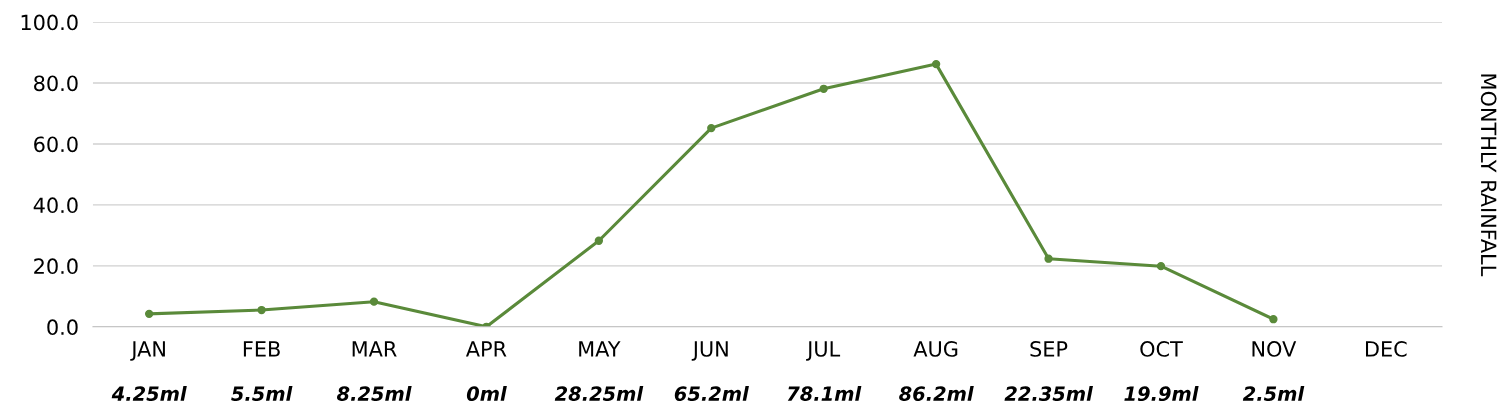 Image resolution: width=1499 pixels, height=401 pixels. What do you see at coordinates (1048, 393) in the screenshot?
I see `data-label: 22.35ml` at bounding box center [1048, 393].